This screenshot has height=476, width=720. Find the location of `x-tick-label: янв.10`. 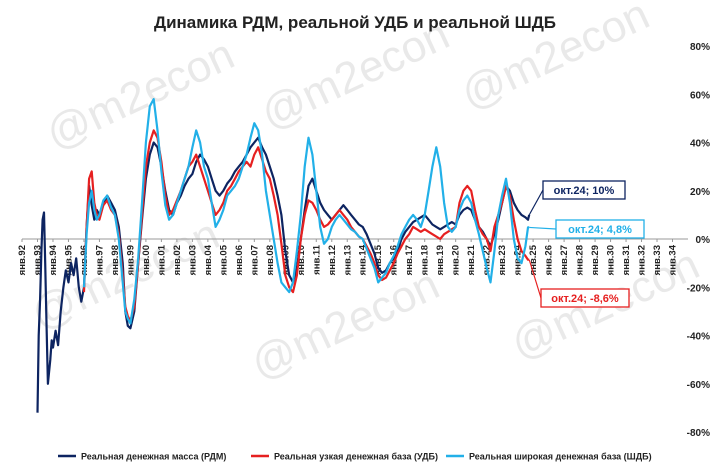

x-tick-label: янв.10 is located at coordinates (301, 260).